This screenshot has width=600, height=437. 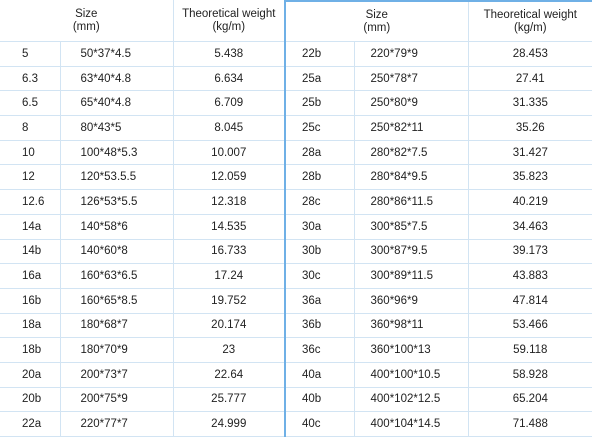 I want to click on weight-cell: 5.438, so click(x=229, y=54).